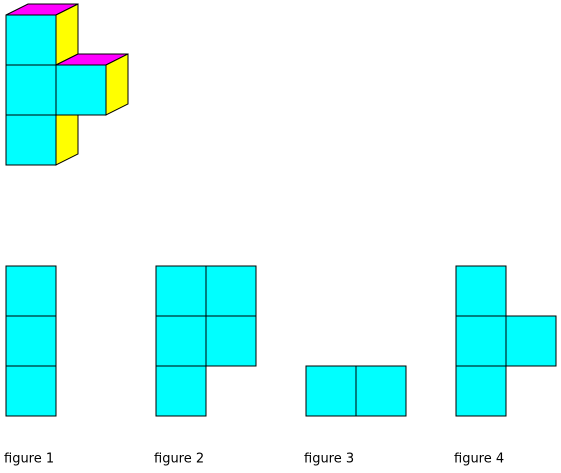 Image resolution: width=561 pixels, height=473 pixels. What do you see at coordinates (29, 459) in the screenshot?
I see `figure-label: figure 1` at bounding box center [29, 459].